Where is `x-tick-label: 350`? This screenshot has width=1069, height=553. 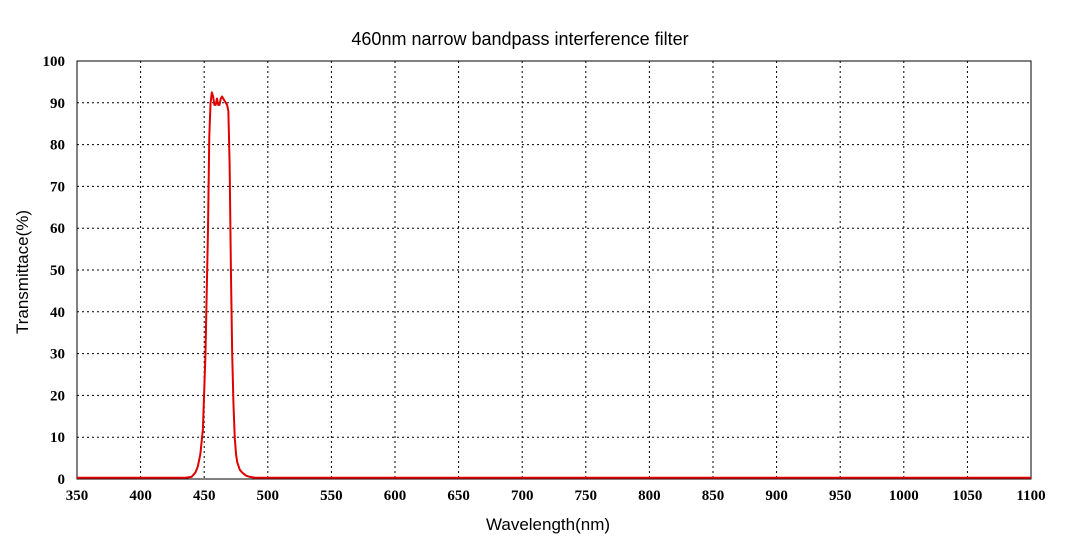
x-tick-label: 350 is located at coordinates (77, 496).